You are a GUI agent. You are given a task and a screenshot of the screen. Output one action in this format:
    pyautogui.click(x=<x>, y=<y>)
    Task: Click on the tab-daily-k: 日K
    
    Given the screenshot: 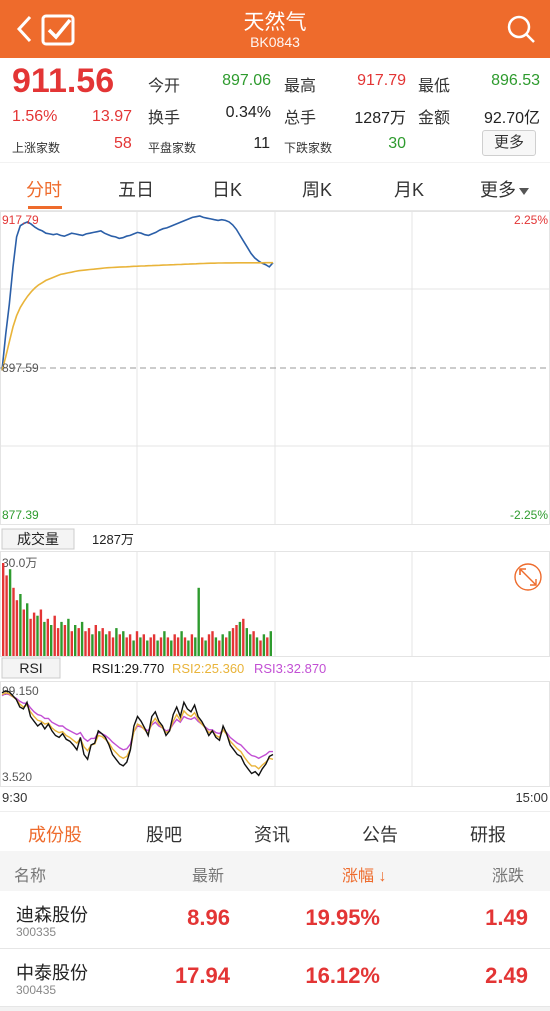 What is the action you would take?
    pyautogui.click(x=227, y=190)
    